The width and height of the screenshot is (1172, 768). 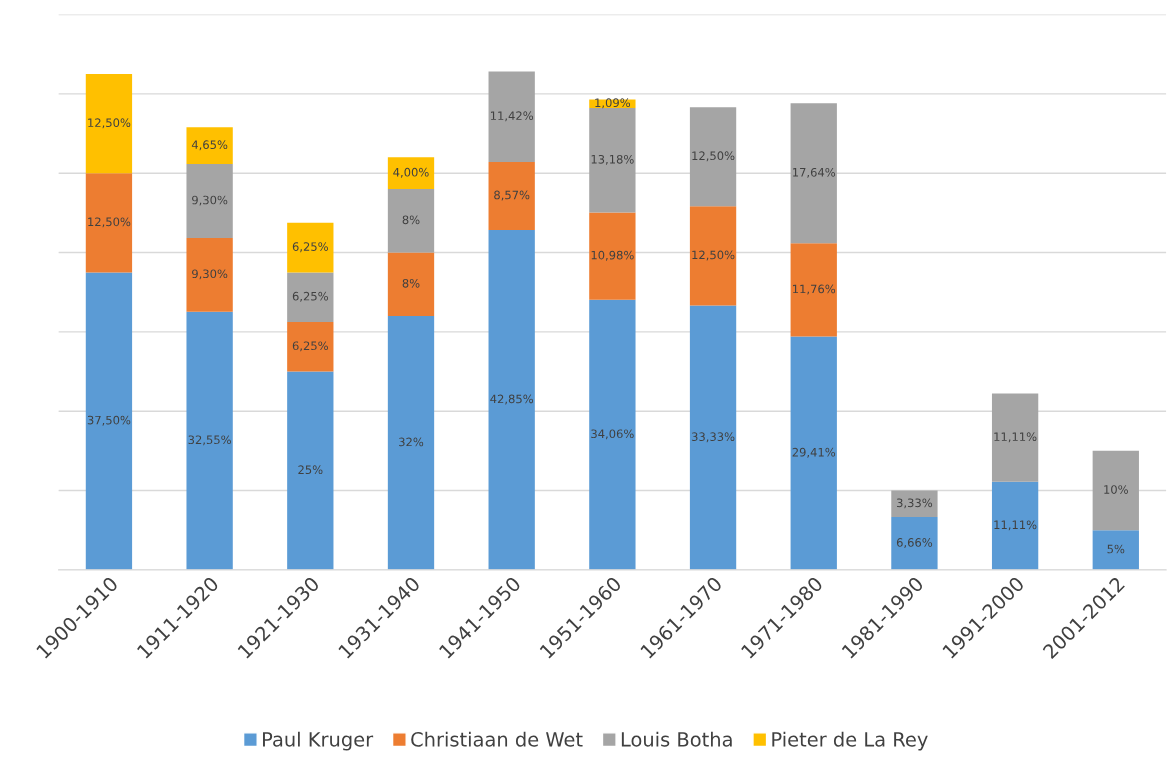 I want to click on data-label: 32%, so click(x=411, y=442).